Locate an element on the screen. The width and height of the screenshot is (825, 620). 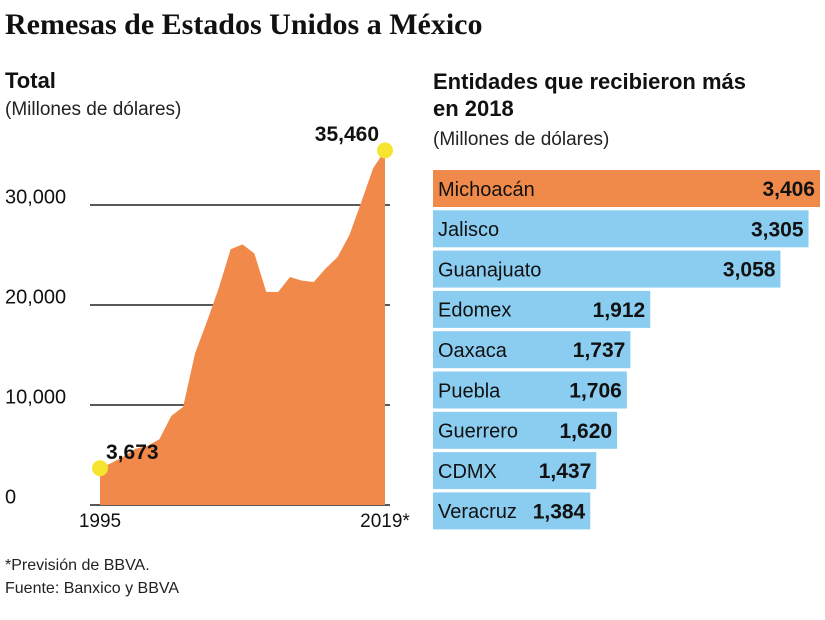
data-label: 3,305 is located at coordinates (777, 229).